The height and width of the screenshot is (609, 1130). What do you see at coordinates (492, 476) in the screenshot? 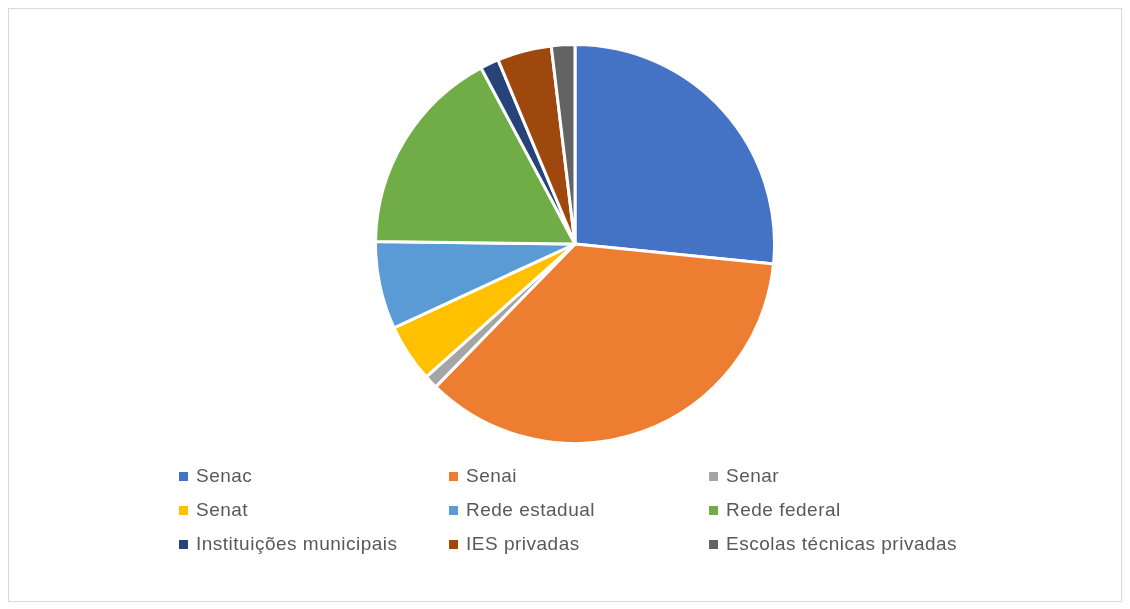
I see `legend-label: Senai` at bounding box center [492, 476].